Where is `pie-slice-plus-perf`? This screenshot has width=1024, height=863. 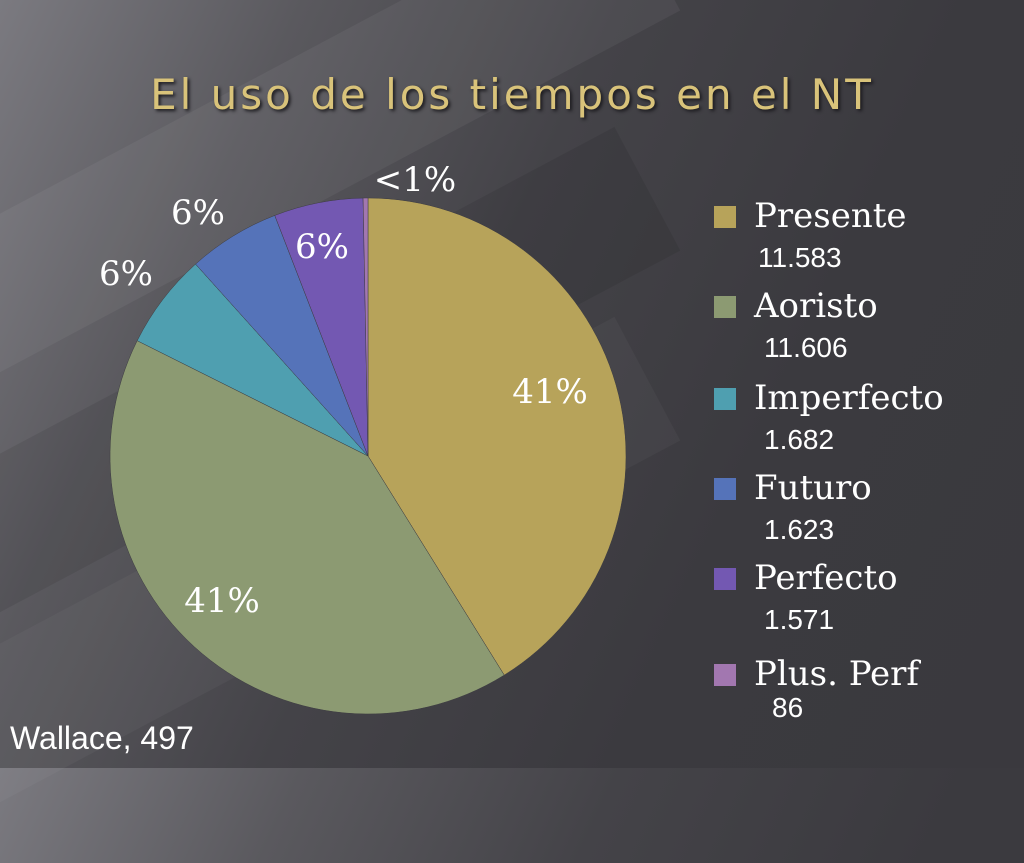 pie-slice-plus-perf is located at coordinates (365, 327).